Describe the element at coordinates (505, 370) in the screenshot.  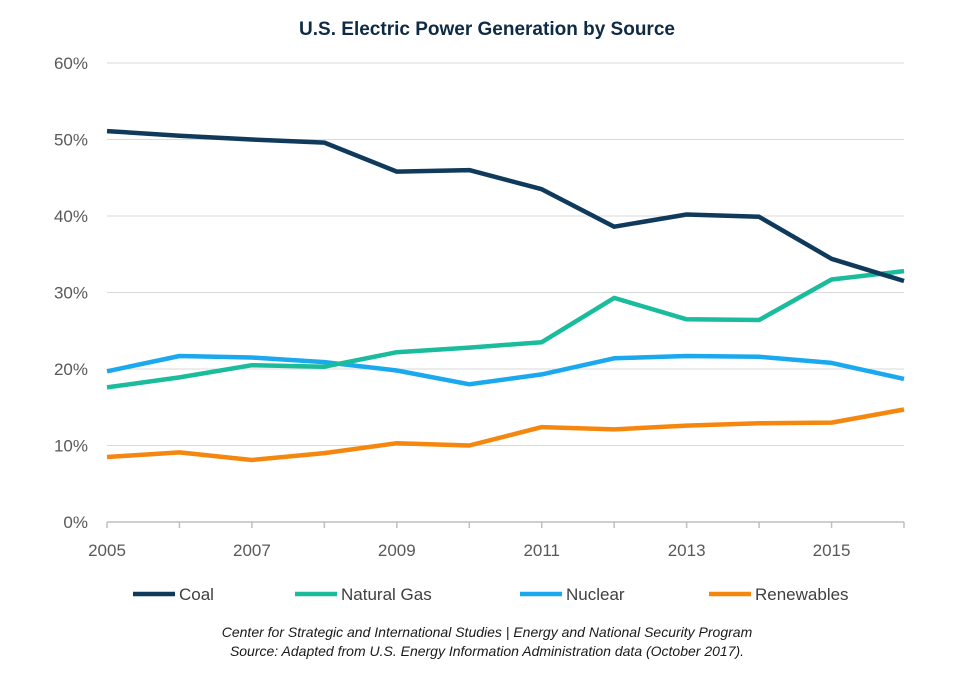
I see `series-line-nuclear` at that location.